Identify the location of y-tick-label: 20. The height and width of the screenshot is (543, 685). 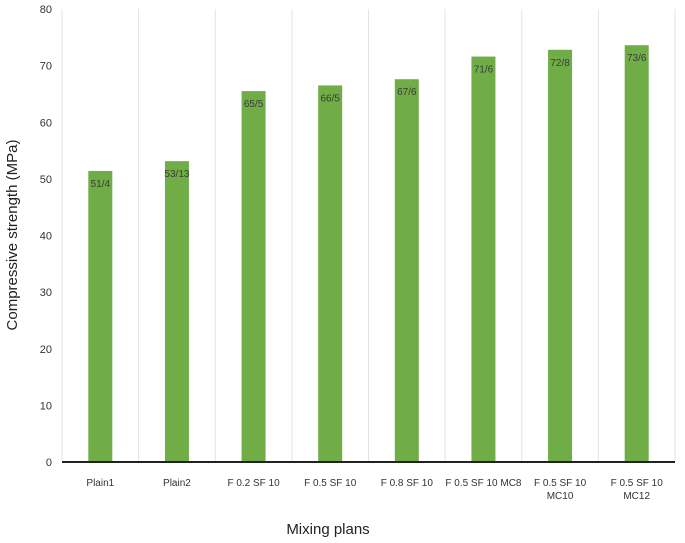
(46, 350).